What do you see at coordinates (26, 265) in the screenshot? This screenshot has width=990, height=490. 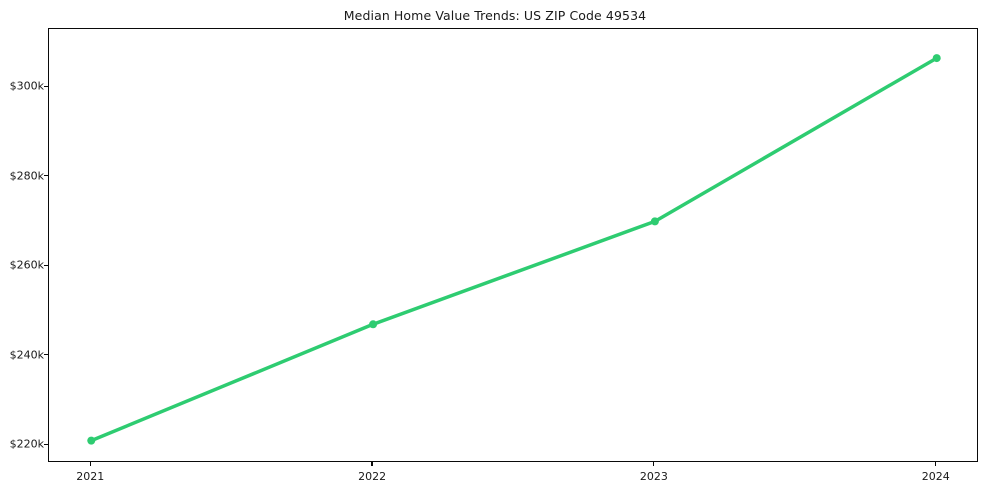 I see `y-axis-tick-label: $260k` at bounding box center [26, 265].